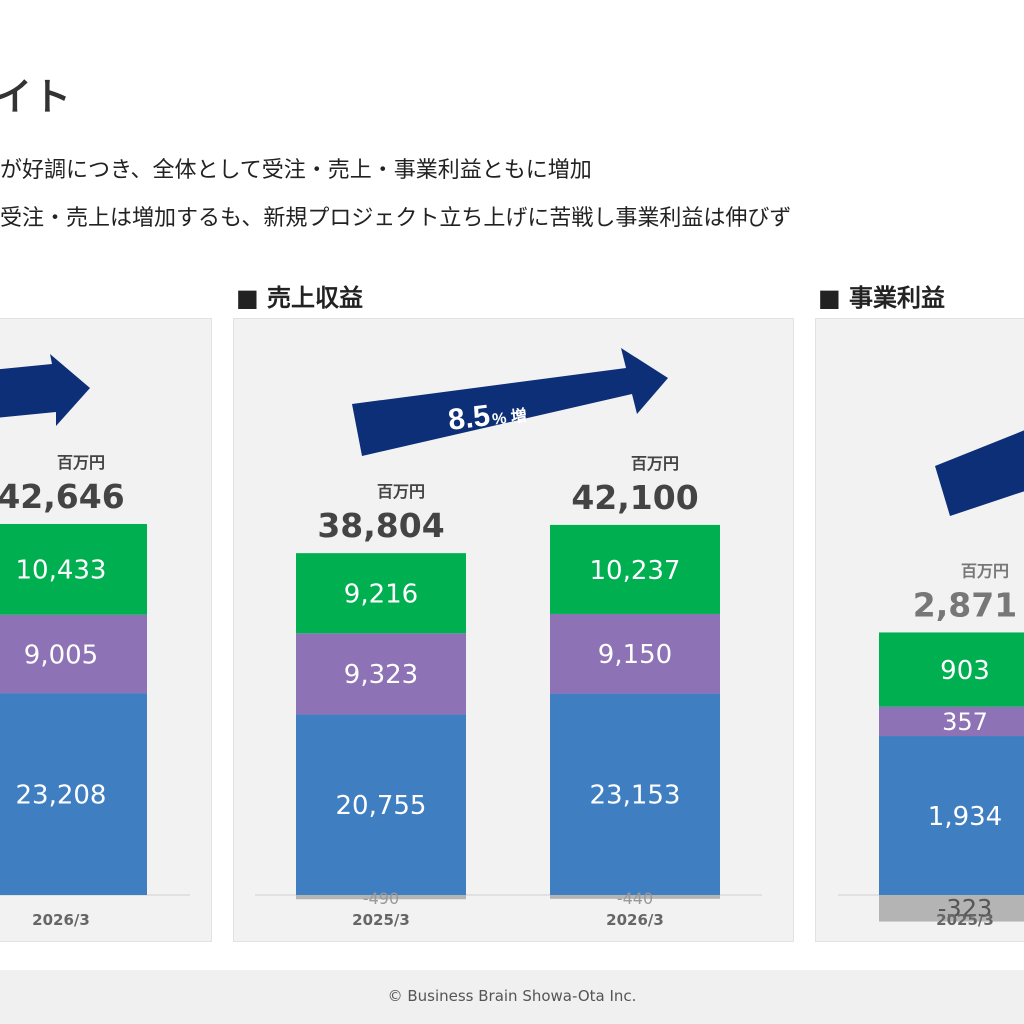 Image resolution: width=1024 pixels, height=1024 pixels. I want to click on bar-value-label: 10,433, so click(61, 571).